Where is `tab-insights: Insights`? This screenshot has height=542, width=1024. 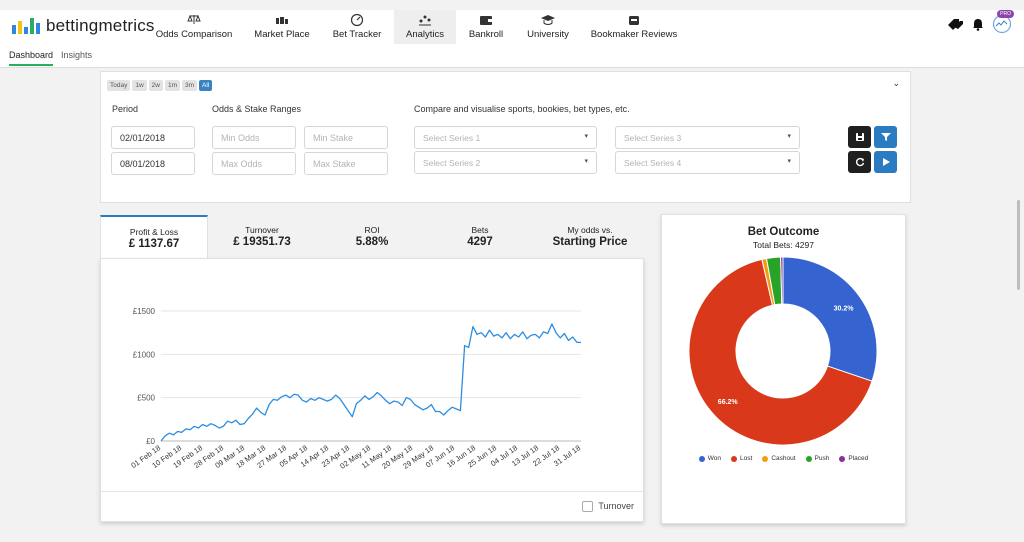 tab-insights: Insights is located at coordinates (77, 55).